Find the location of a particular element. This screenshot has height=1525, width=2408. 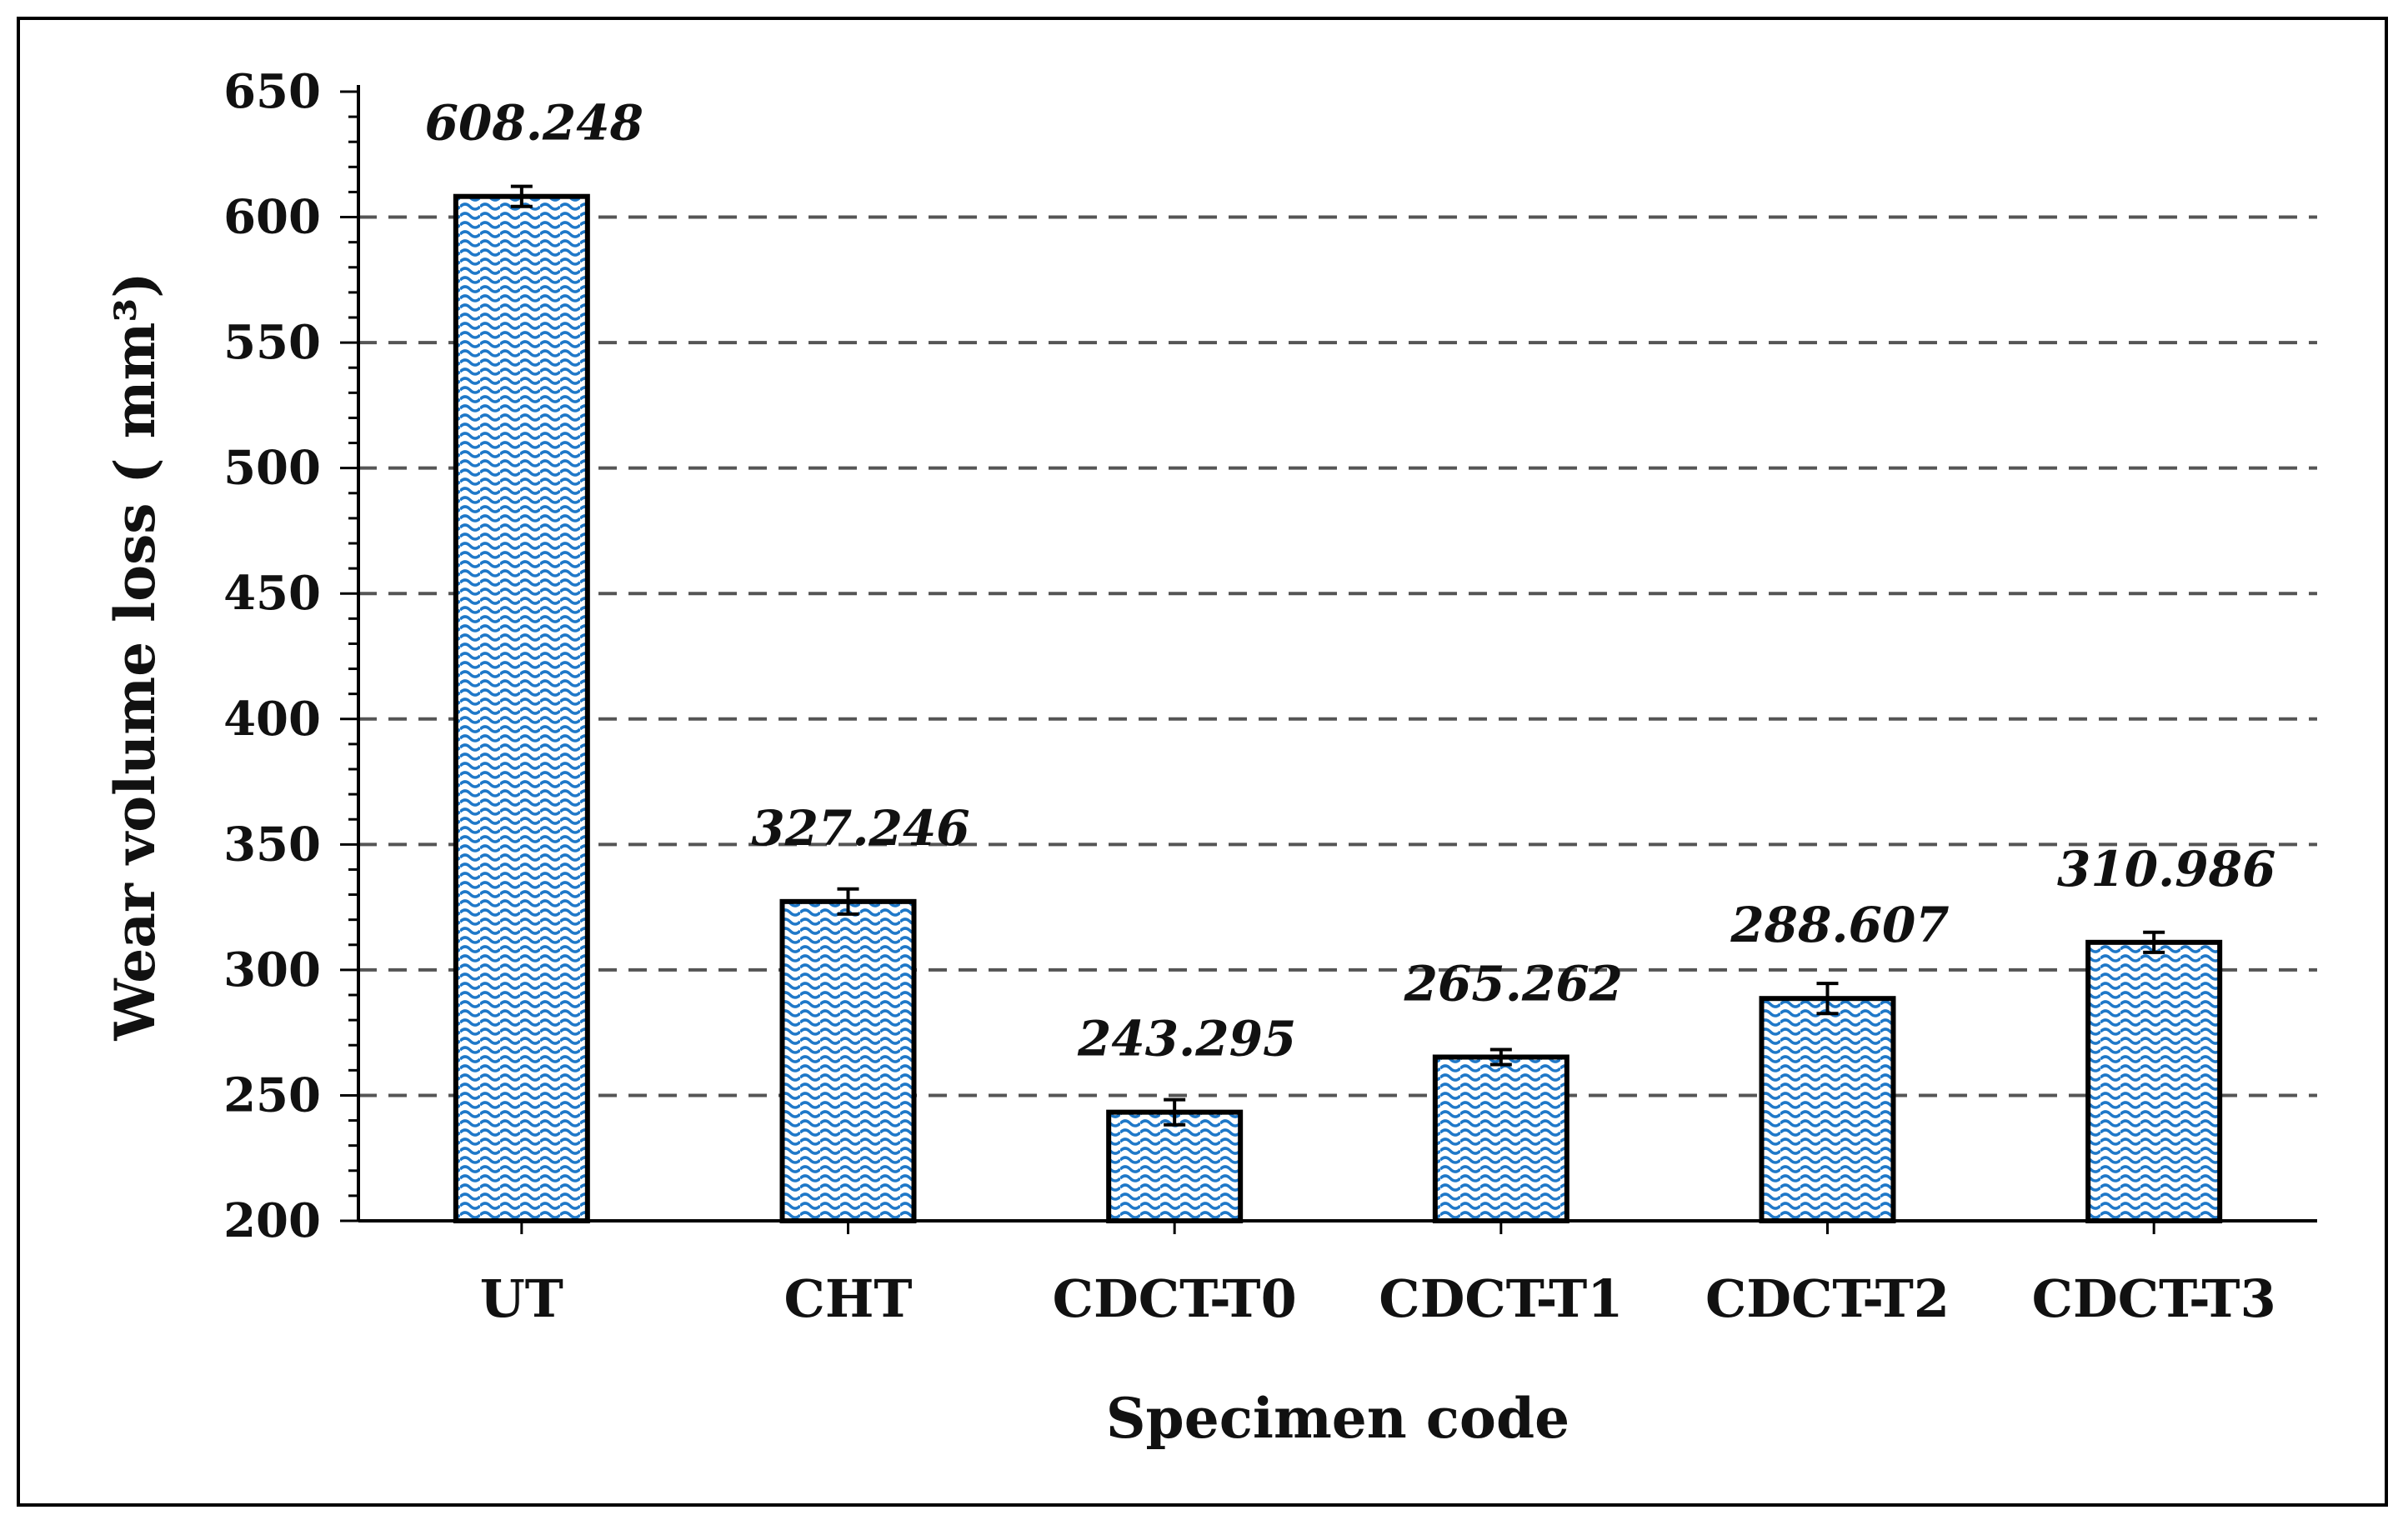

bar-ut is located at coordinates (521, 708).